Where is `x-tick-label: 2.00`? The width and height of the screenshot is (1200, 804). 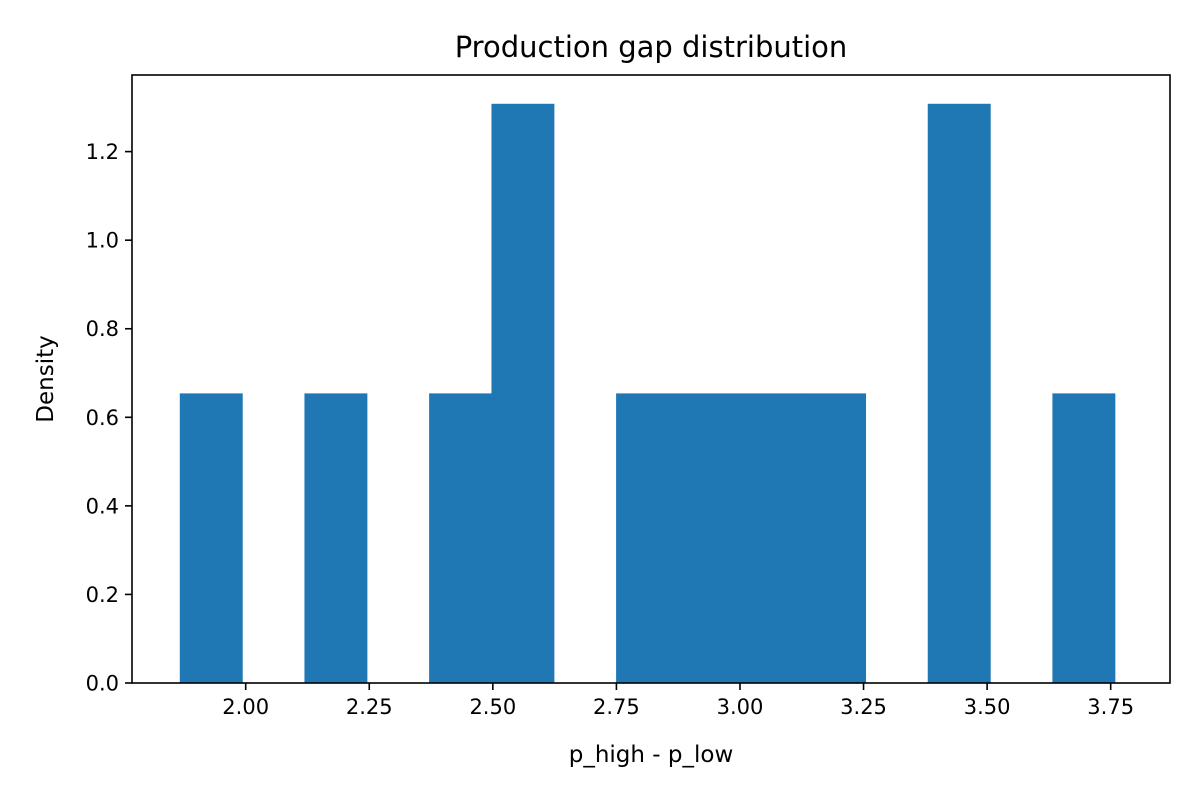 x-tick-label: 2.00 is located at coordinates (245, 707).